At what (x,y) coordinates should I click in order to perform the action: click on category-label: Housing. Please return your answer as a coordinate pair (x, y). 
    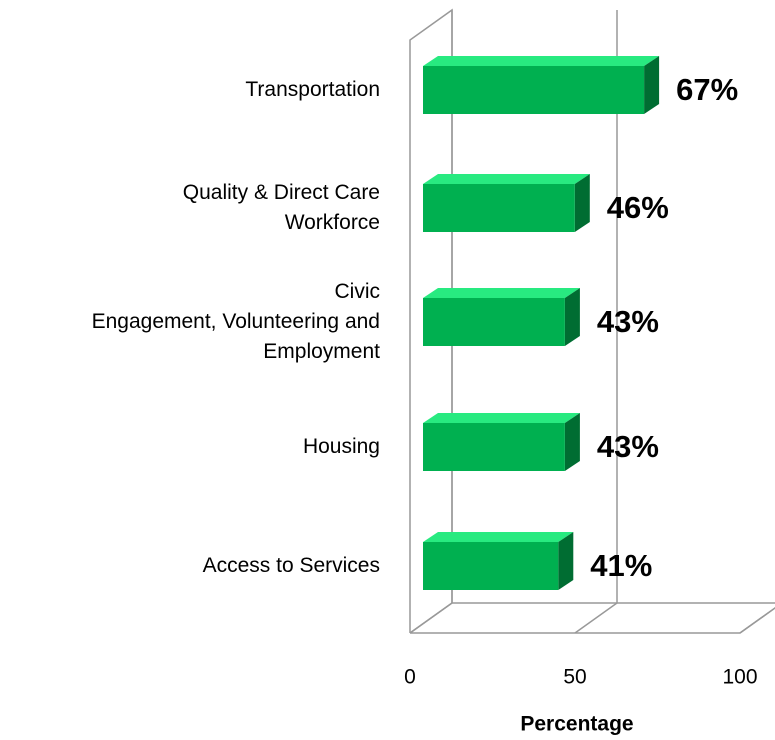
    Looking at the image, I should click on (341, 446).